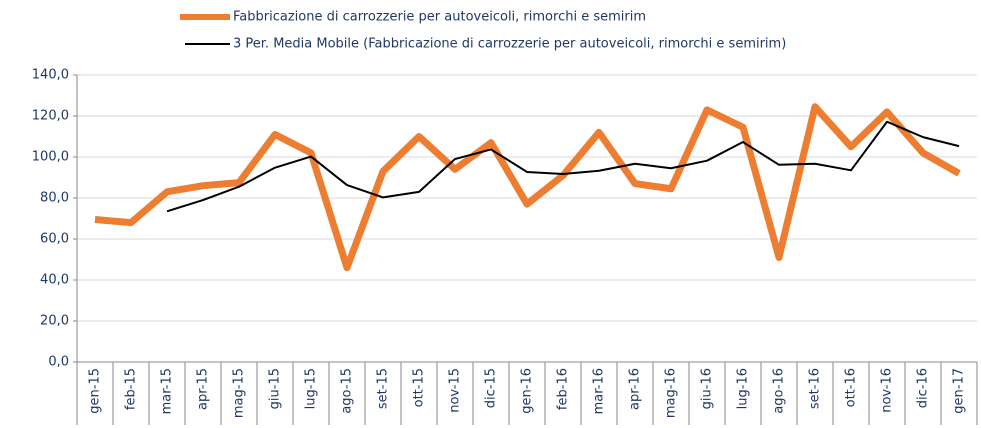 The image size is (981, 428). What do you see at coordinates (347, 391) in the screenshot?
I see `x-tick-label: ago-15` at bounding box center [347, 391].